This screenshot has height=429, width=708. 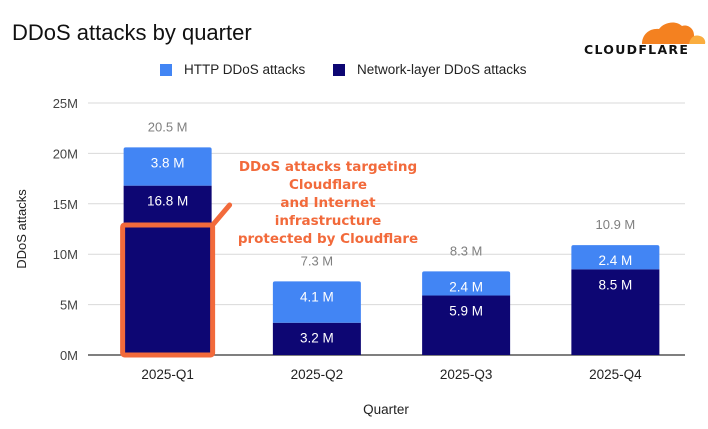 I want to click on x-tick-label: 2025-Q3, so click(x=466, y=374).